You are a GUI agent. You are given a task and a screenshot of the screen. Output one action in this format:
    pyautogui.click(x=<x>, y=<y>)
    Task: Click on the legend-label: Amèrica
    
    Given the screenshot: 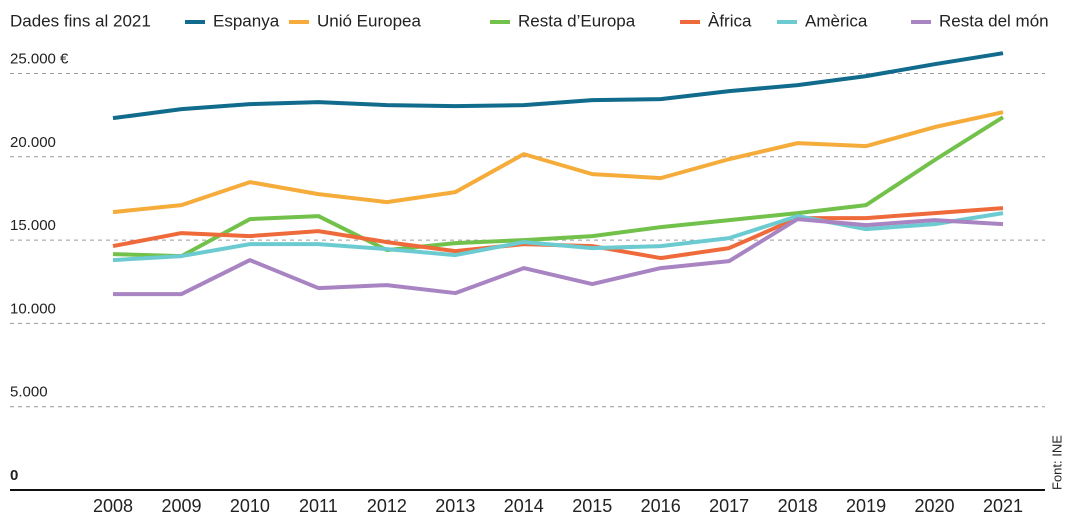 What is the action you would take?
    pyautogui.click(x=836, y=20)
    